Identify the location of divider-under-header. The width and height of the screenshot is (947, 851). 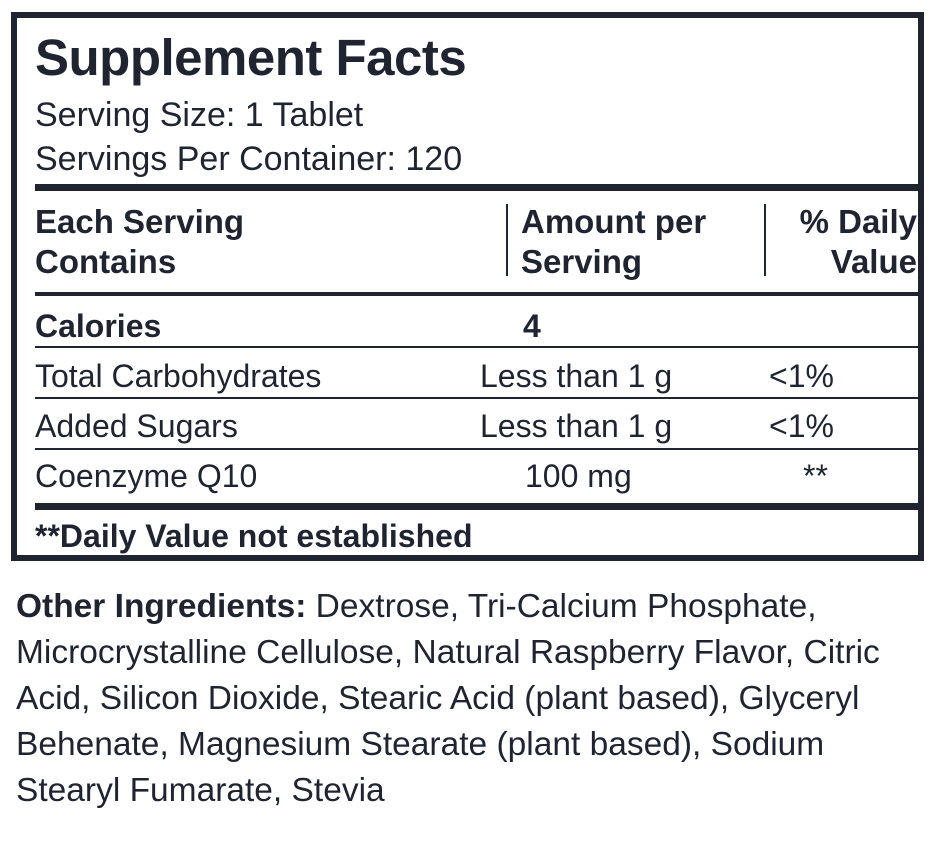
(478, 294).